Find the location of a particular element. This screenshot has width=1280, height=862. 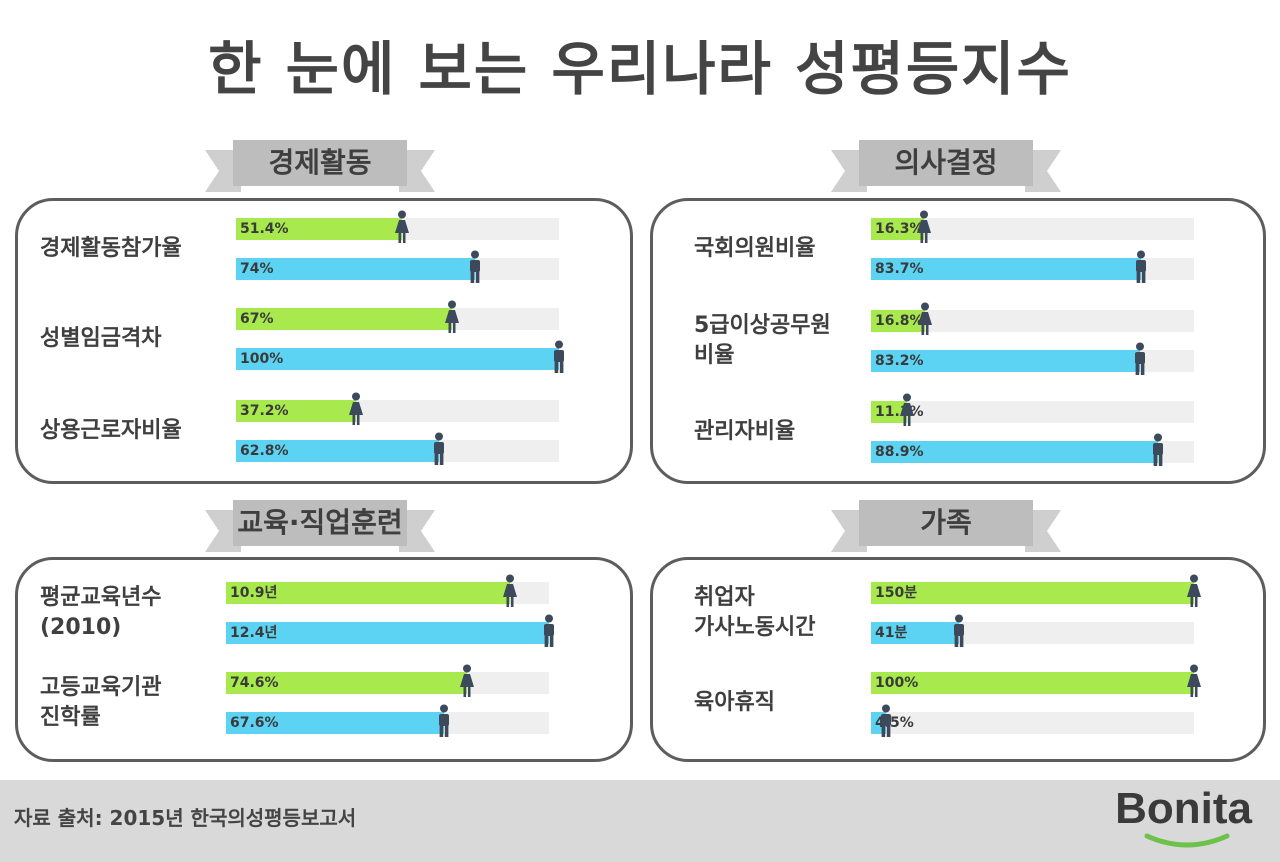

bar-track: 4.5% is located at coordinates (1032, 723).